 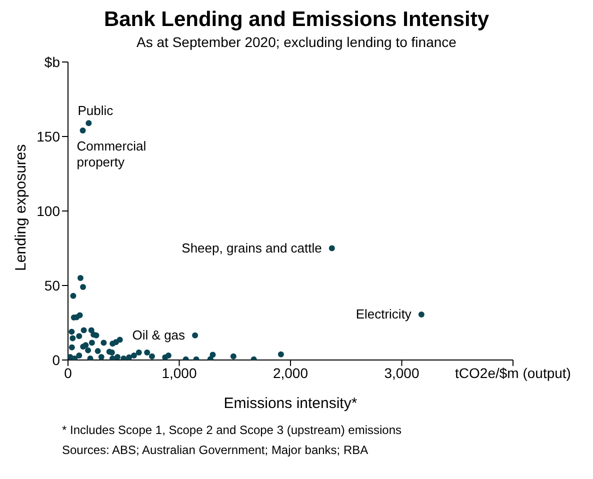 What do you see at coordinates (291, 403) in the screenshot?
I see `x-axis-title: Emissions intensity*` at bounding box center [291, 403].